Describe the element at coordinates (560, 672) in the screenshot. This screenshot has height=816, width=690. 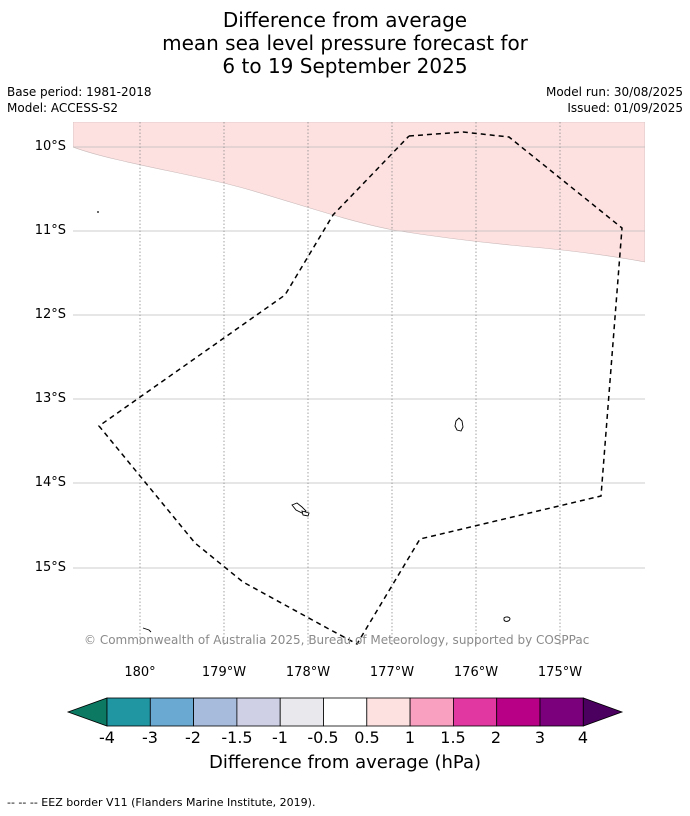
I see `lon-label-175w: 175°W` at that location.